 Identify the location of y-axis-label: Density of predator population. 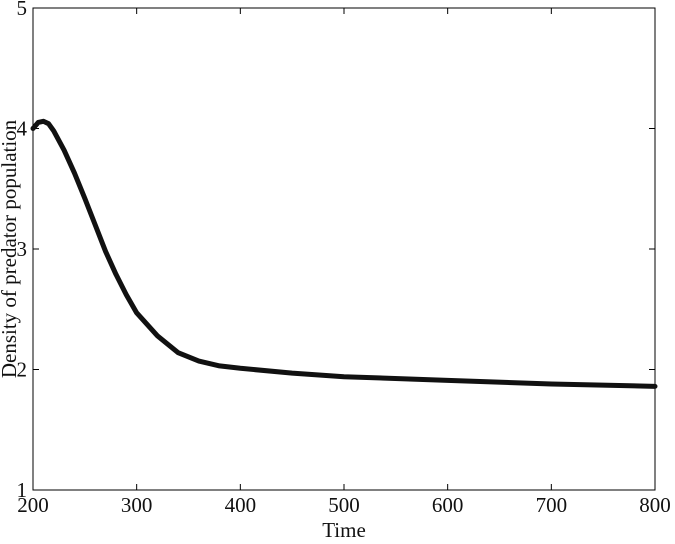
(10, 248).